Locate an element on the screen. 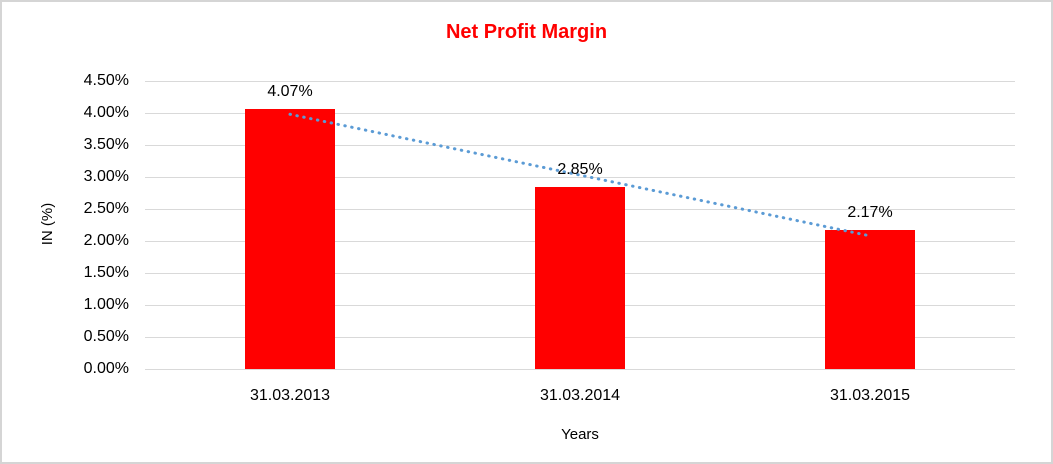 This screenshot has width=1053, height=464. y-tick-label: 1.00% is located at coordinates (106, 304).